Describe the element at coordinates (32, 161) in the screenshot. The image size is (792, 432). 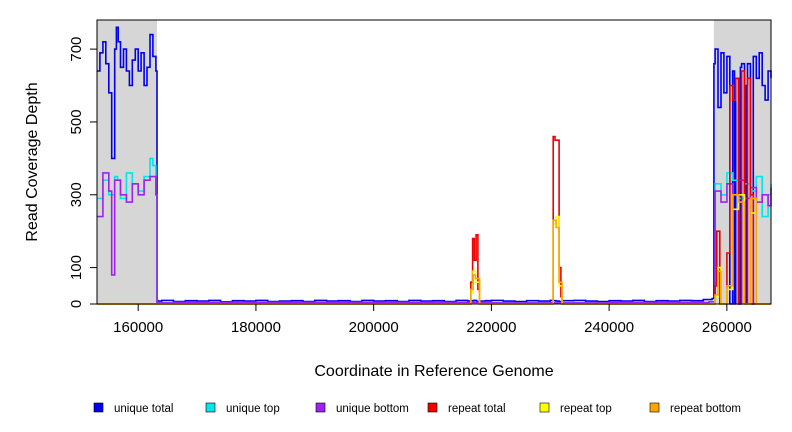
I see `y-axis-title: Read Coverage Depth` at that location.